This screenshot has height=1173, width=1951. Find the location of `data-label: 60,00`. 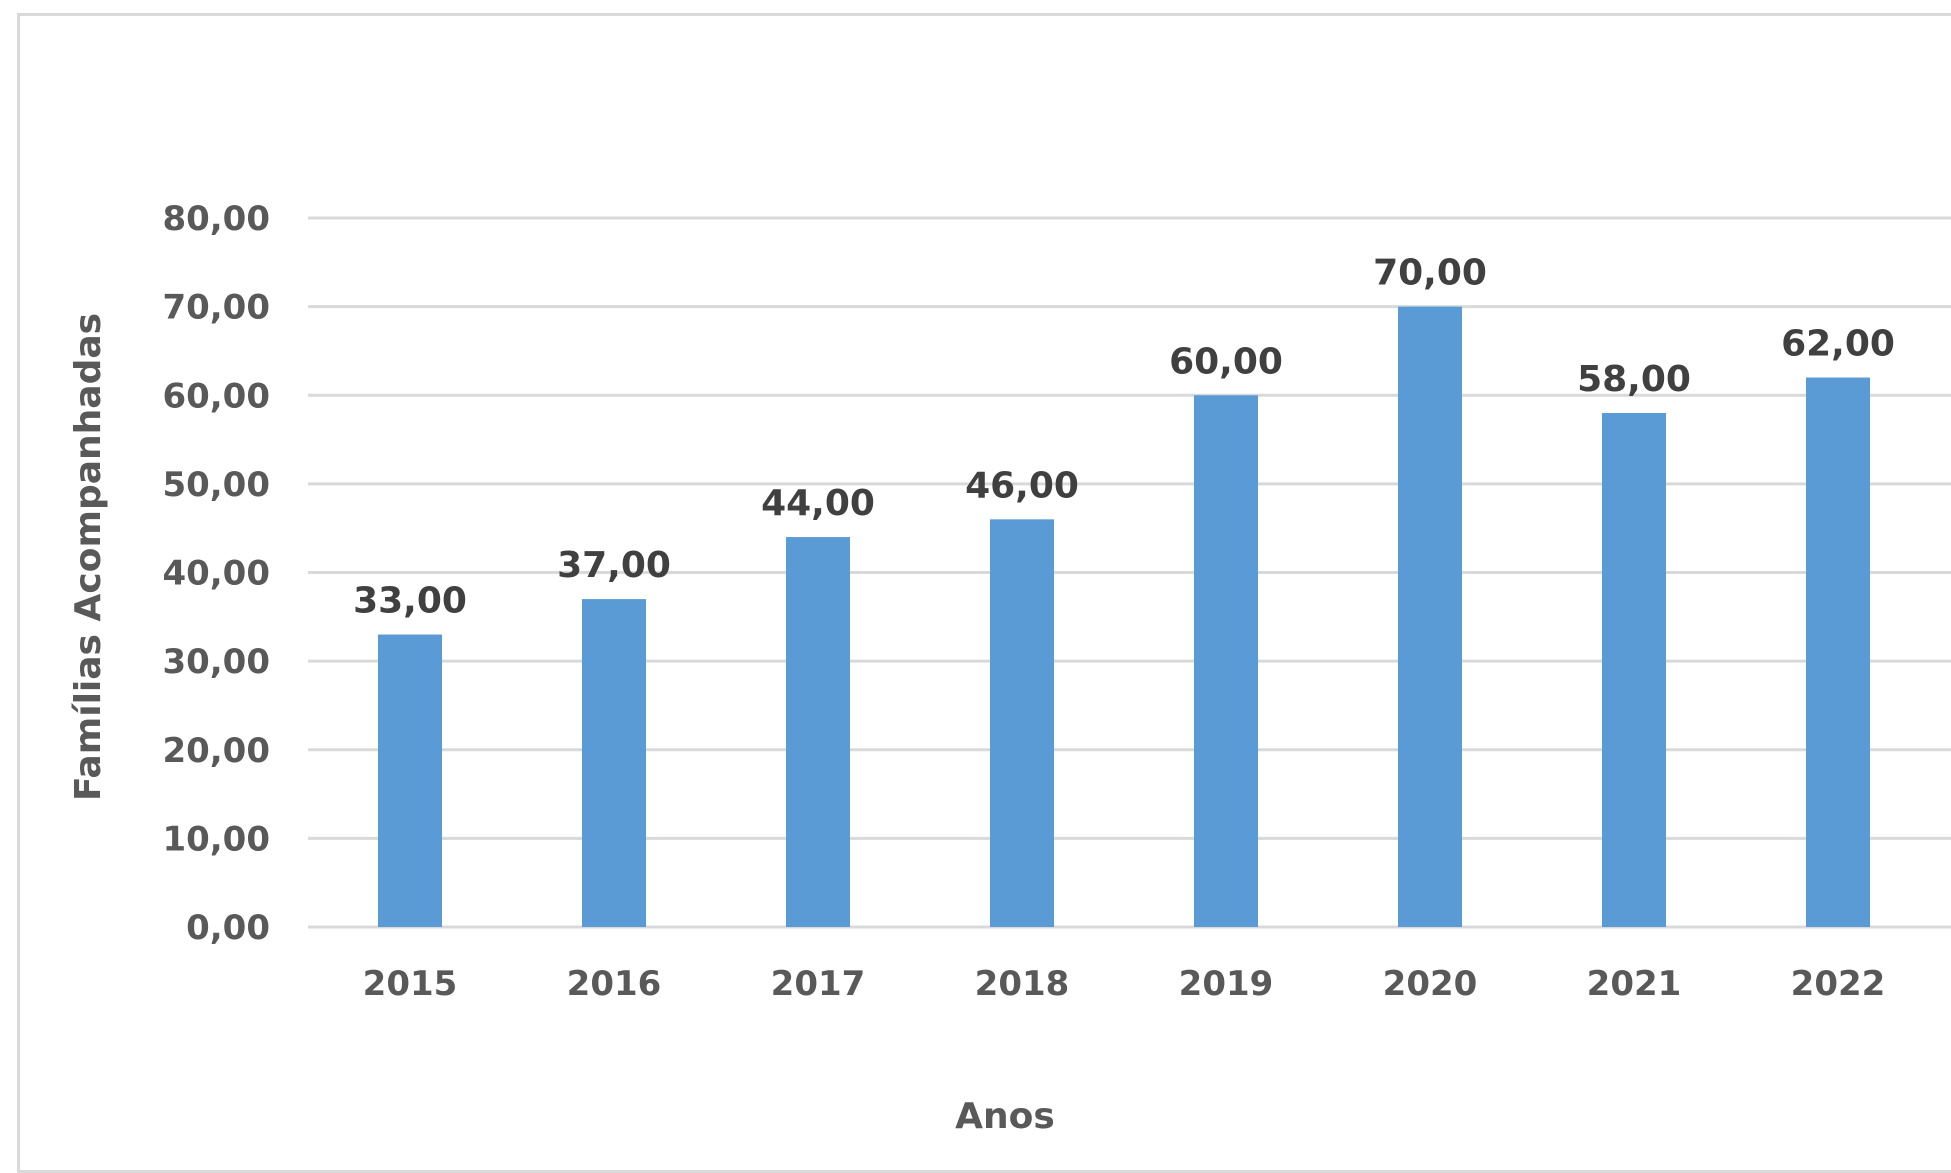

data-label: 60,00 is located at coordinates (1226, 361).